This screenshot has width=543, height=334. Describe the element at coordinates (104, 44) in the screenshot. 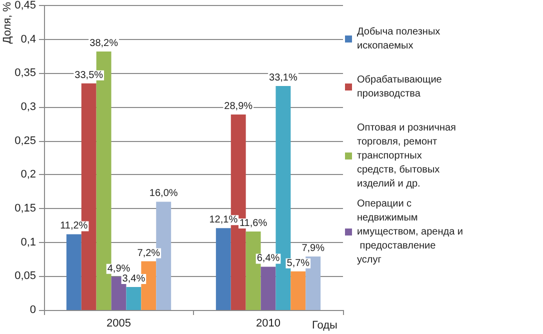

I see `data-label: 38,2%` at that location.